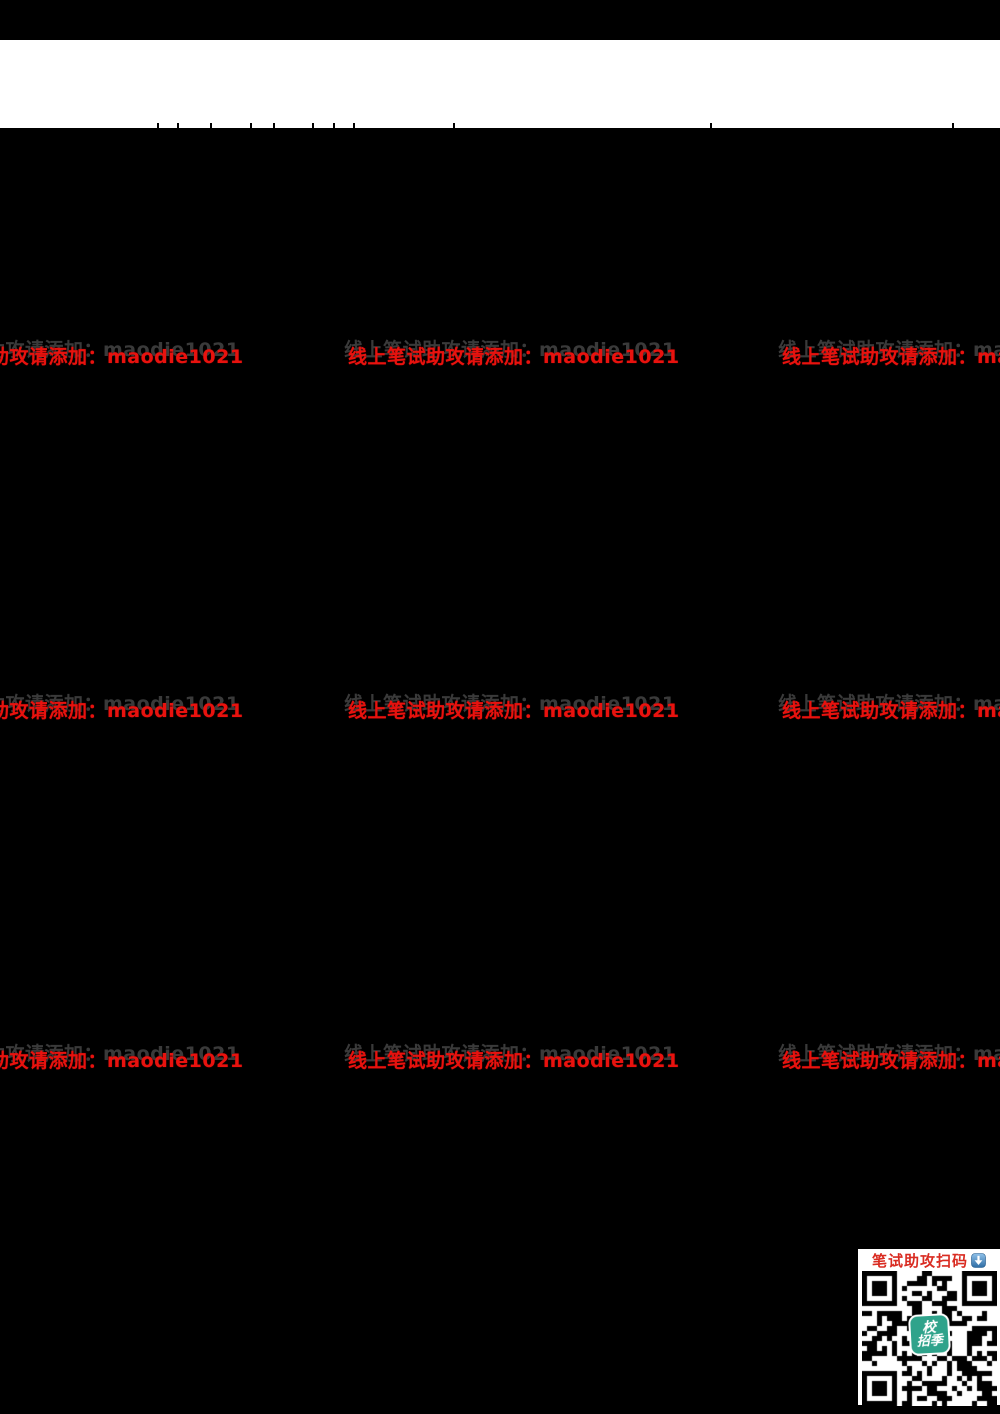 The height and width of the screenshot is (1414, 1000). Describe the element at coordinates (930, 1341) in the screenshot. I see `qr-badge-text-line2: 招季` at that location.